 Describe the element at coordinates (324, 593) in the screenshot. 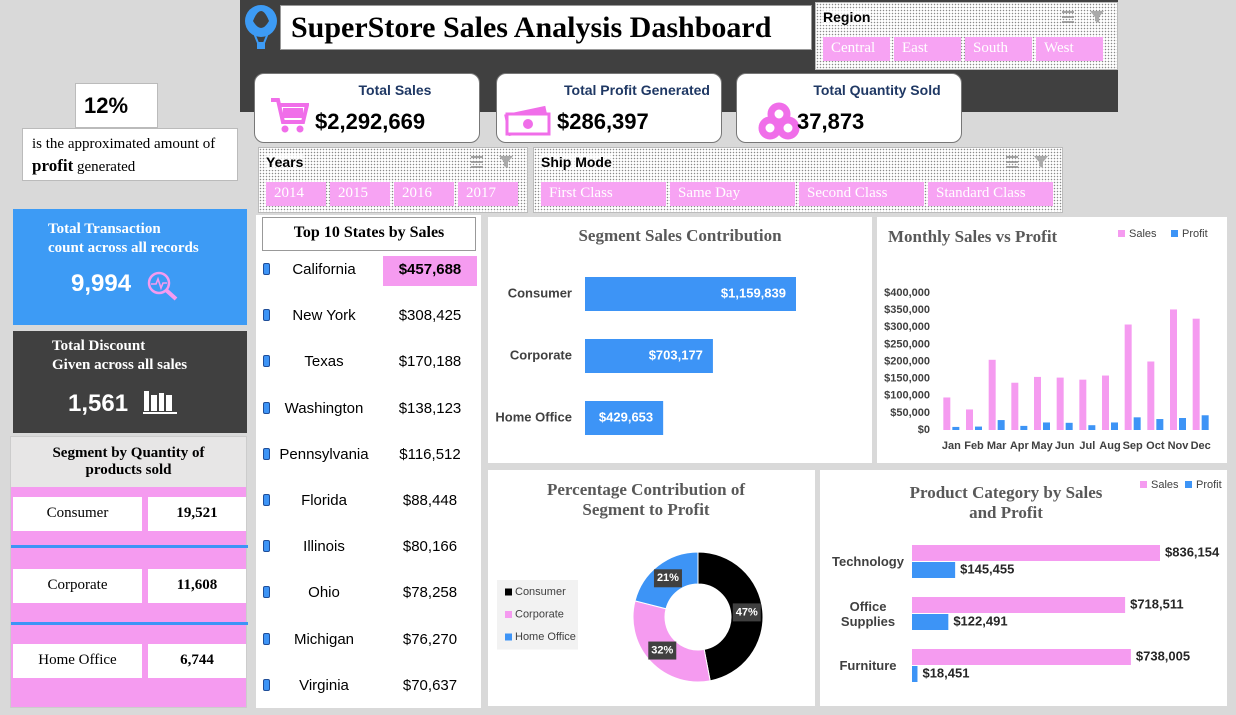

I see `state-name: Ohio` at that location.